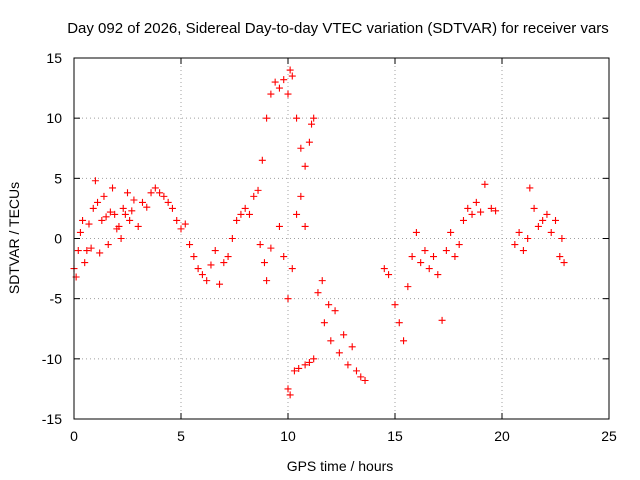 Image resolution: width=640 pixels, height=480 pixels. I want to click on x-tick-label: 0, so click(74, 436).